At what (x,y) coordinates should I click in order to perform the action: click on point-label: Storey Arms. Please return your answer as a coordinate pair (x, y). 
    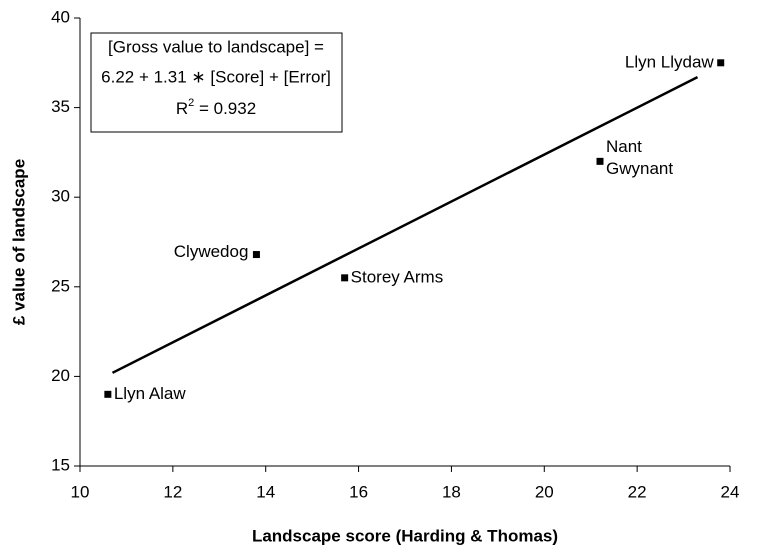
    Looking at the image, I should click on (397, 276).